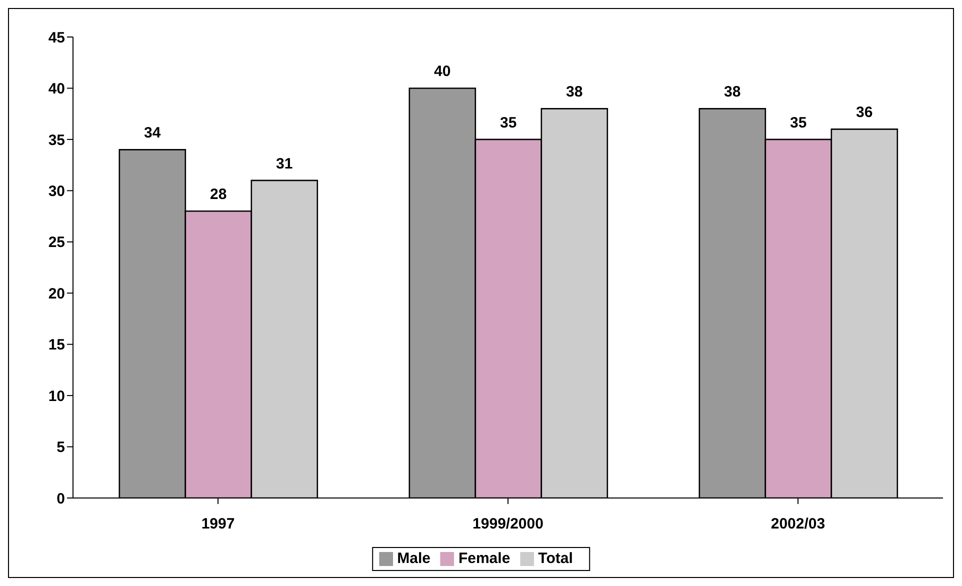 This screenshot has width=962, height=586. Describe the element at coordinates (56, 191) in the screenshot. I see `y-tick-label: 30` at that location.